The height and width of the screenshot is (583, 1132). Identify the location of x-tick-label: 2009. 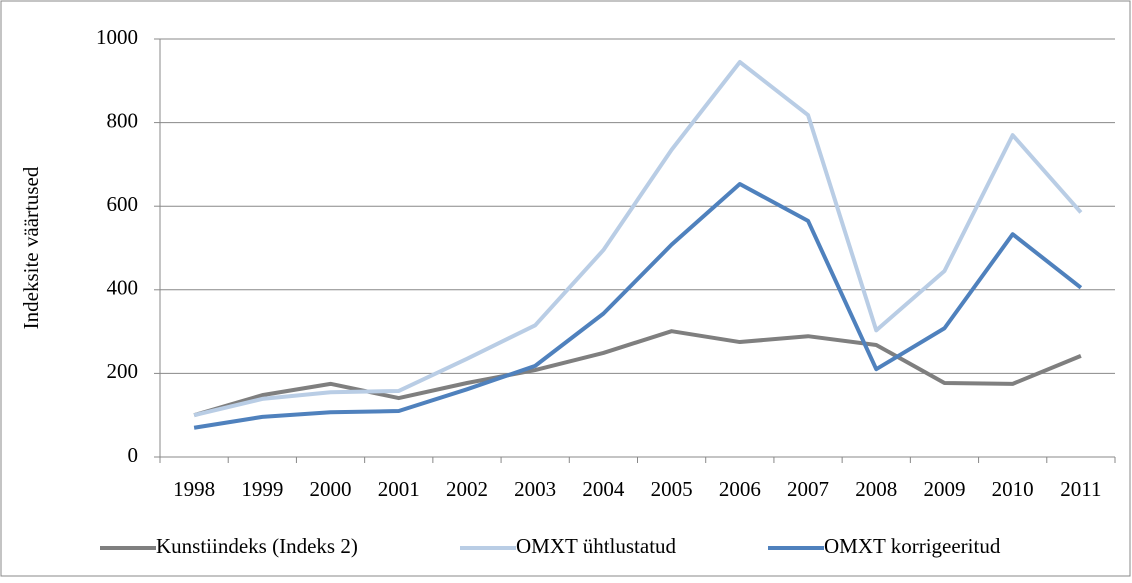
(944, 489).